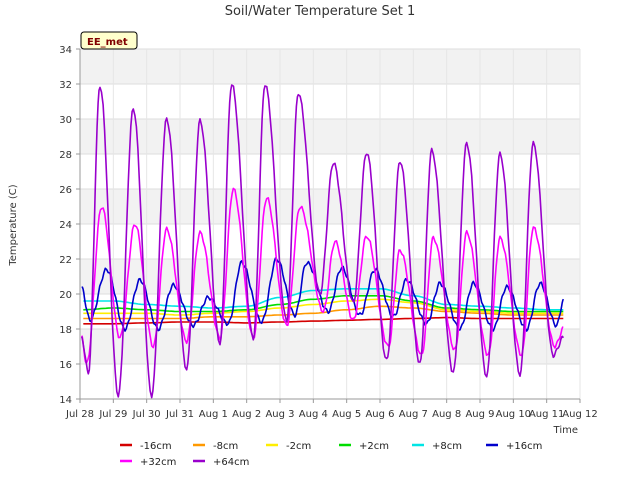  What do you see at coordinates (323, 307) in the screenshot?
I see `series-line--2cm` at bounding box center [323, 307].